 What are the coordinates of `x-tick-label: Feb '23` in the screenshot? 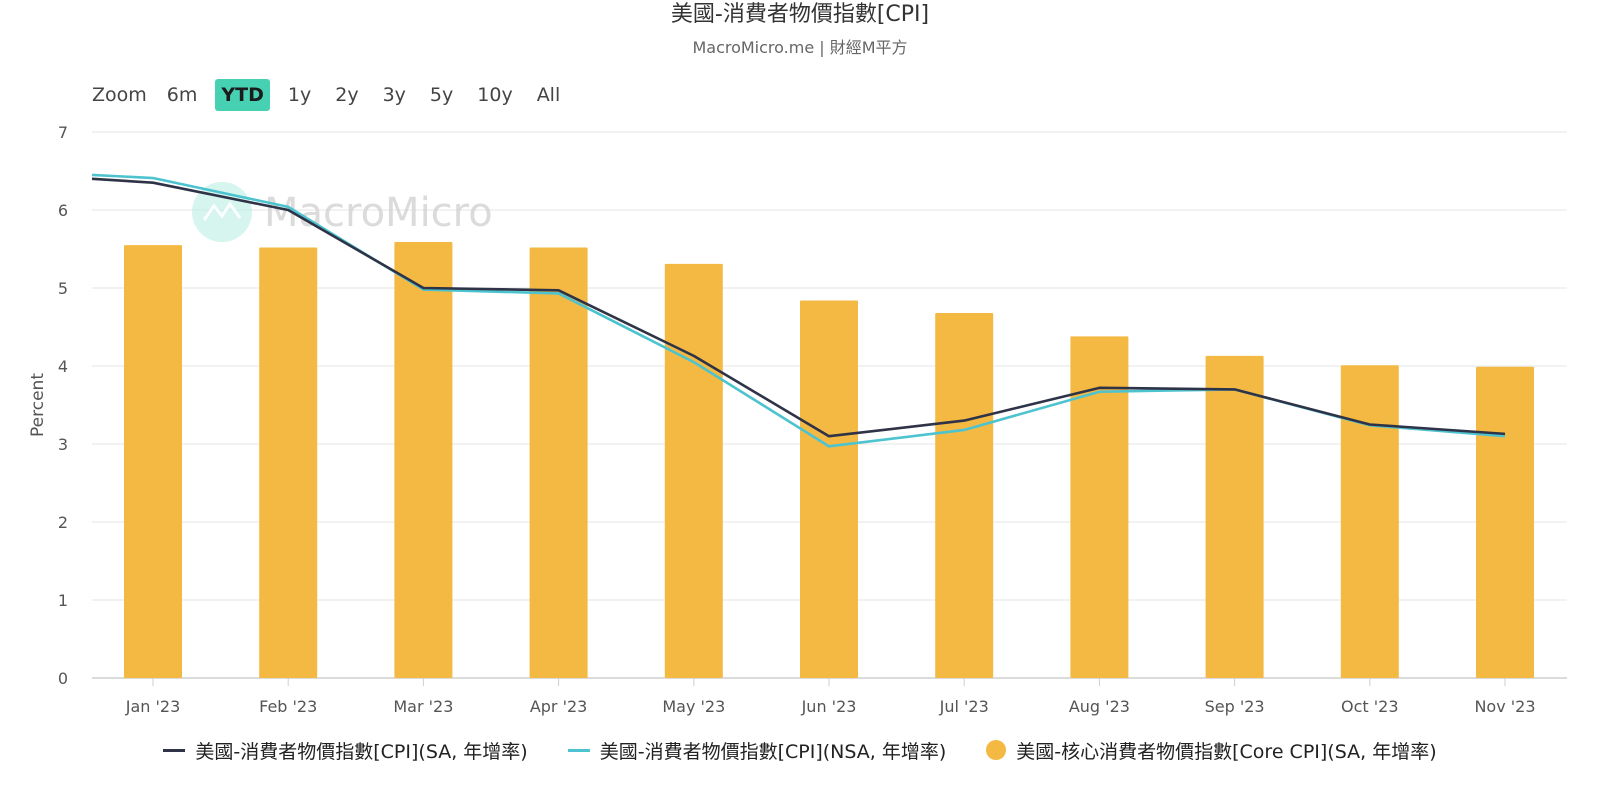 It's located at (288, 706).